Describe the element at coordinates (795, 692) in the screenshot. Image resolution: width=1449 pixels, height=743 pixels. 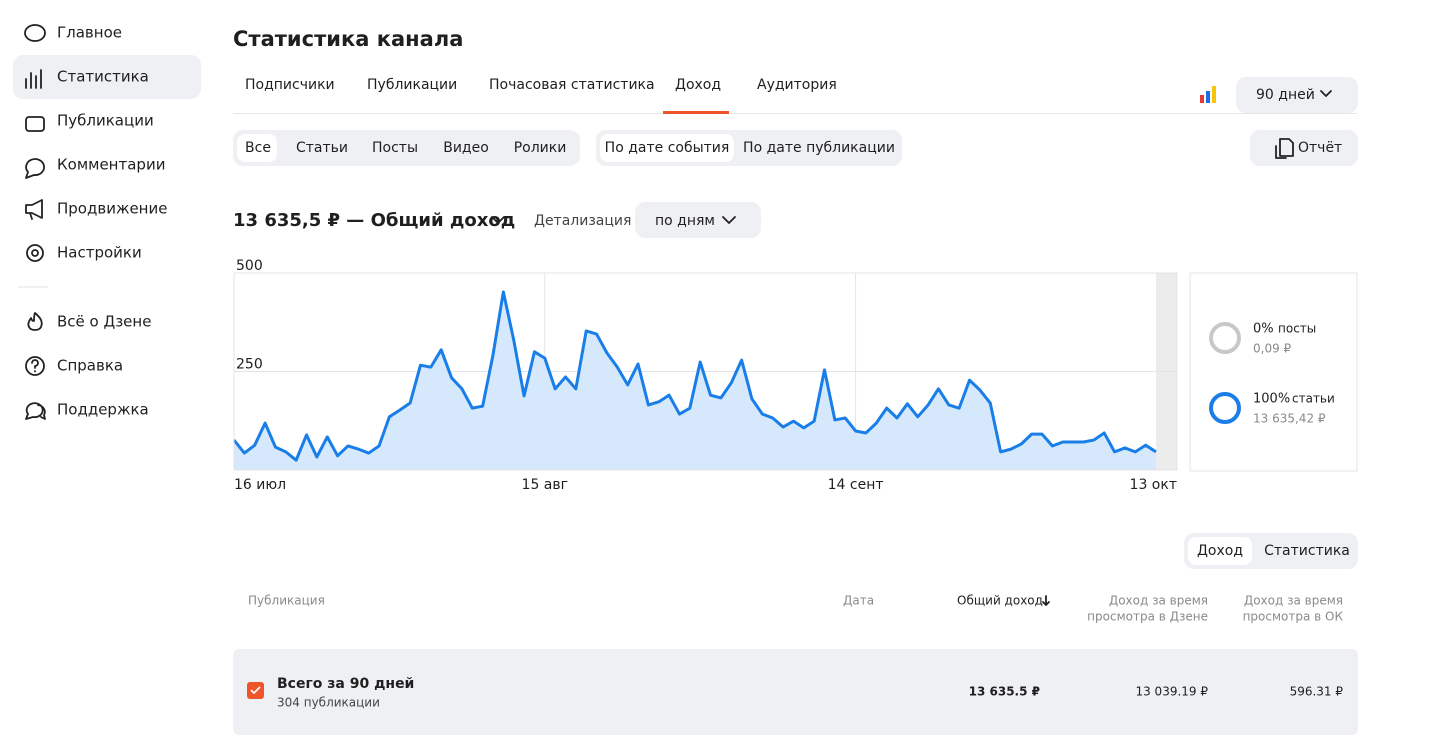
I see `table-row` at that location.